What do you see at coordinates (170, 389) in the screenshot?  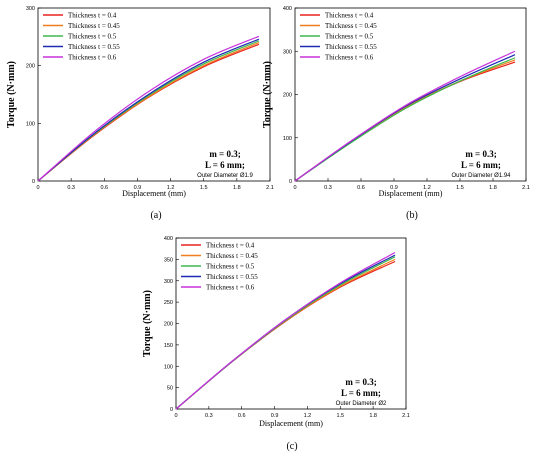 I see `y-tick-label: 50` at bounding box center [170, 389].